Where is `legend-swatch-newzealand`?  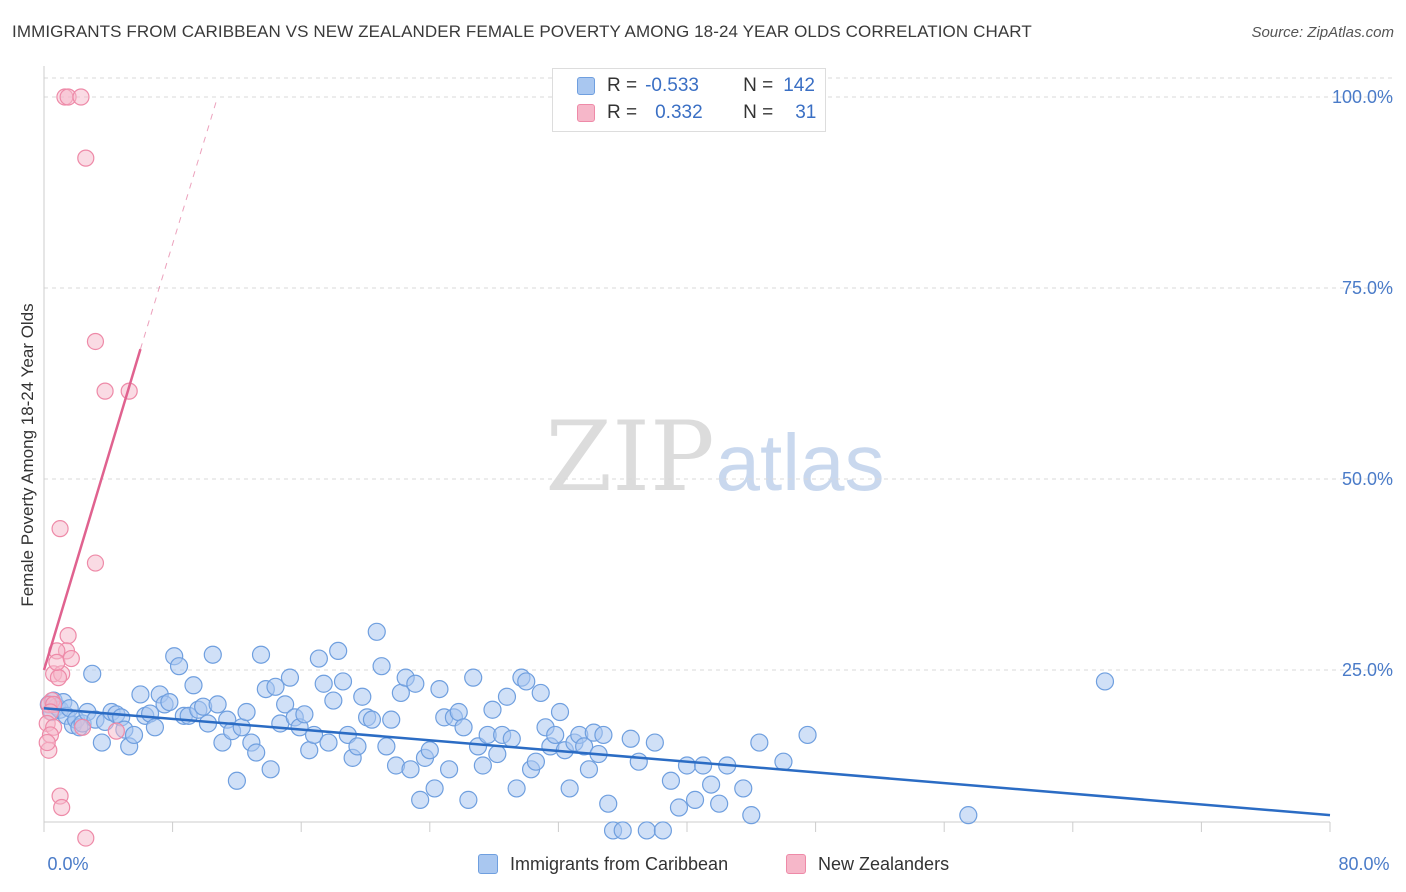 legend-swatch-newzealand is located at coordinates (586, 113).